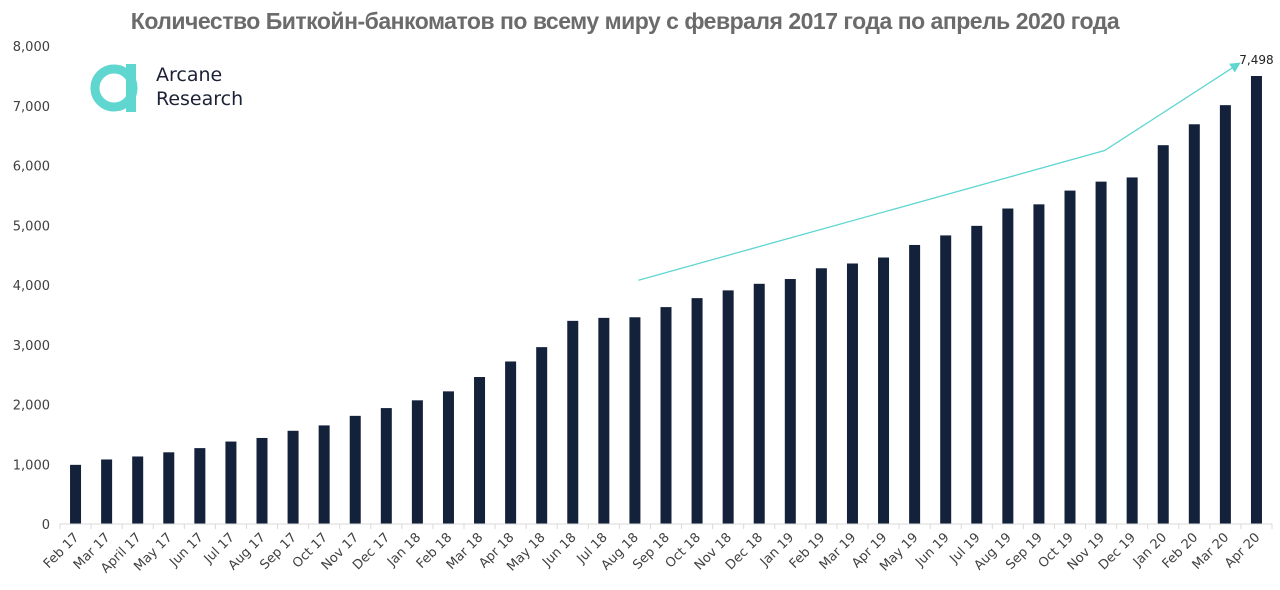 The height and width of the screenshot is (590, 1280). What do you see at coordinates (114, 88) in the screenshot?
I see `arcane-logo-icon` at bounding box center [114, 88].